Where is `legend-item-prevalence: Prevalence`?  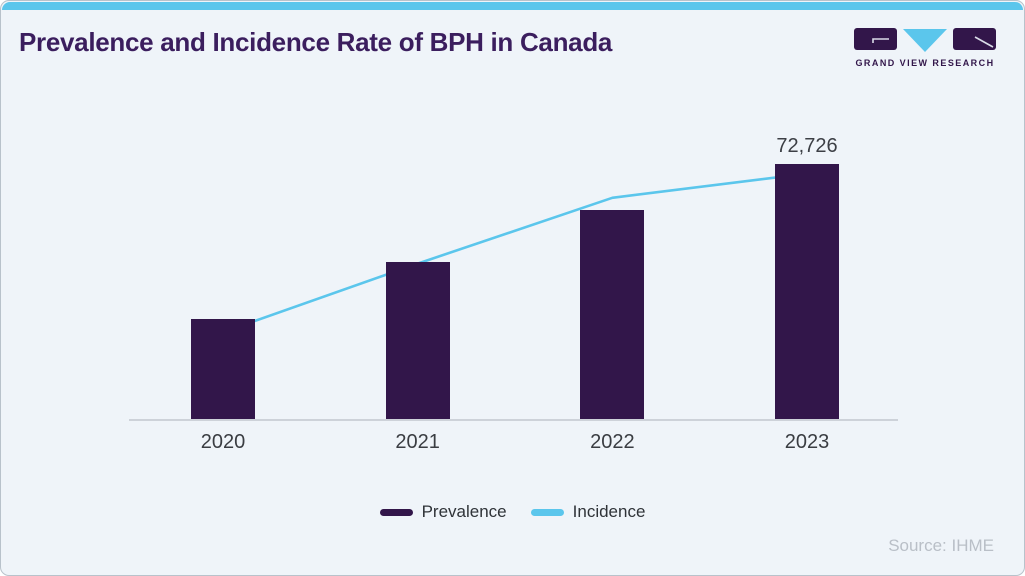 legend-item-prevalence: Prevalence is located at coordinates (443, 512).